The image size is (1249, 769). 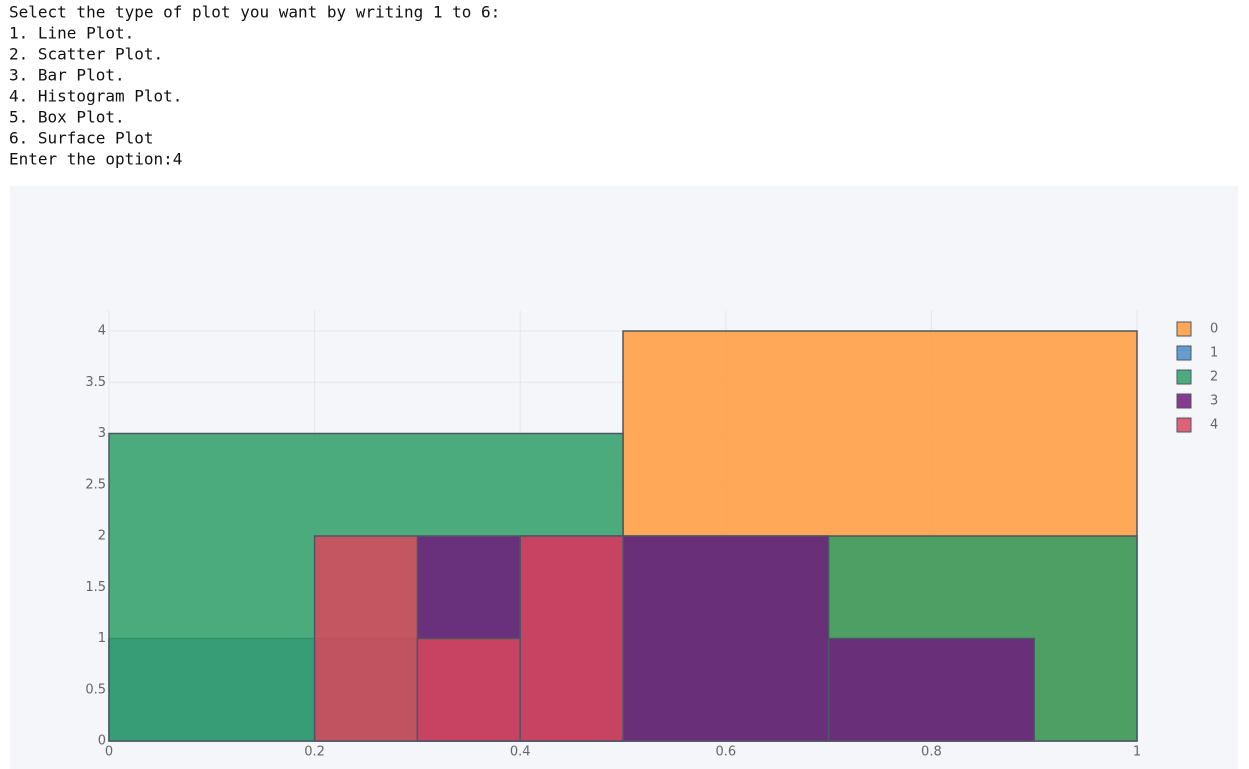 I want to click on y-tick-label: 0, so click(x=102, y=741).